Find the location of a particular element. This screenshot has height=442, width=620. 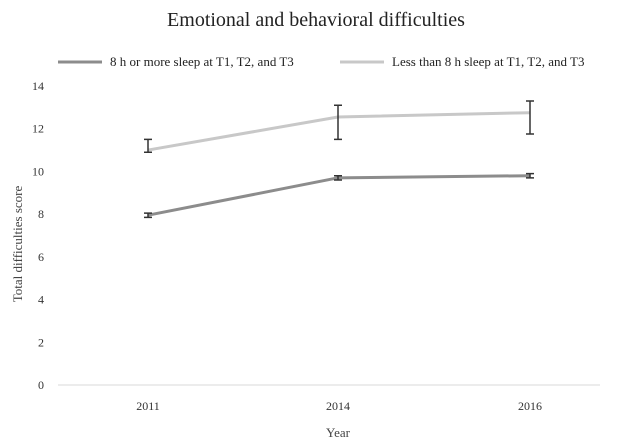

chart-title: Emotional and behavioral difficulties is located at coordinates (316, 20).